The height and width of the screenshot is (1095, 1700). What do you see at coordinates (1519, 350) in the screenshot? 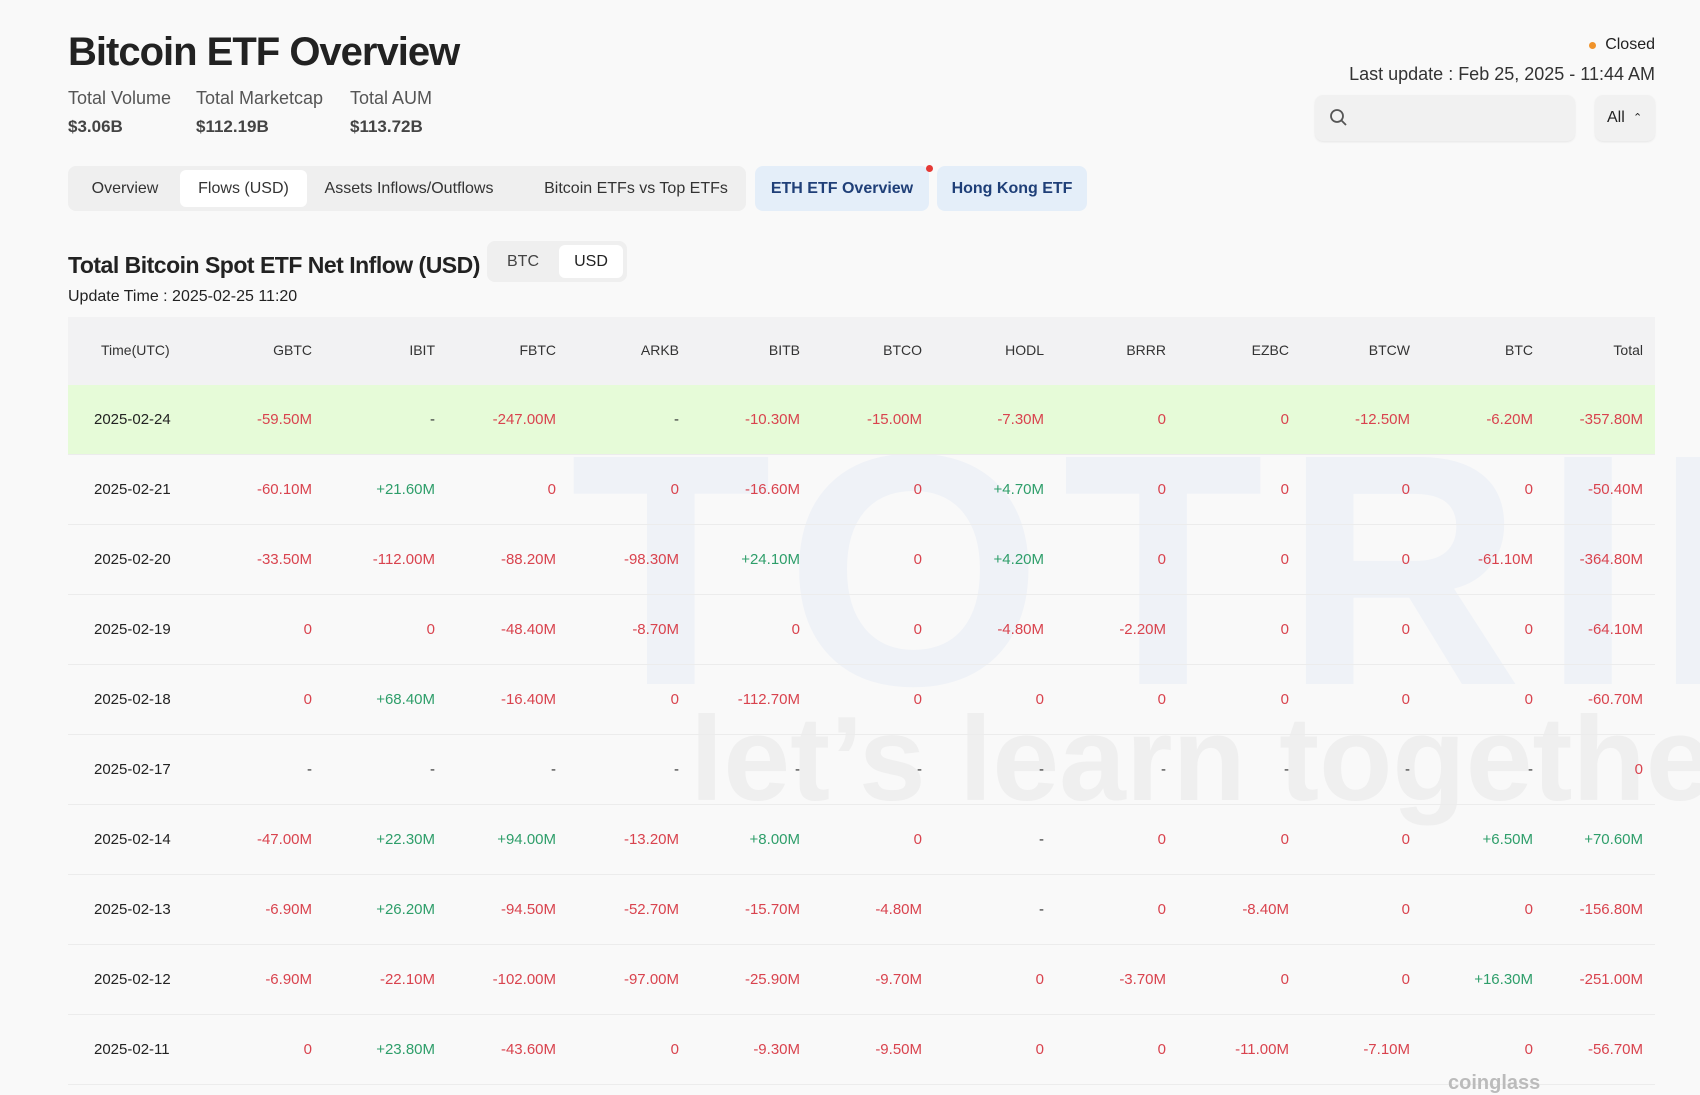
I see `column-header: BTC` at bounding box center [1519, 350].